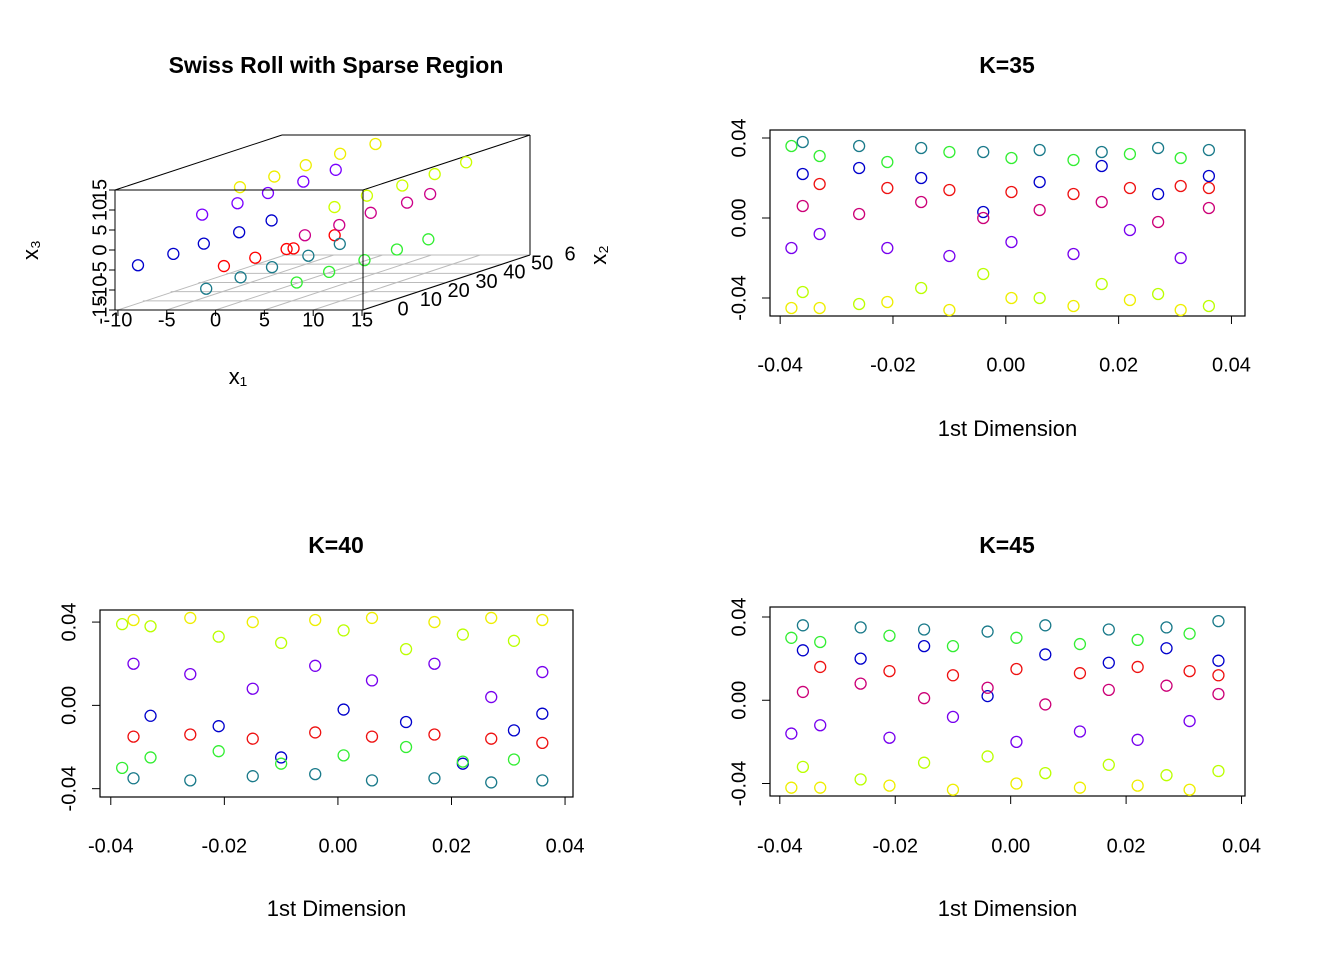 The image size is (1344, 960). Describe the element at coordinates (100, 210) in the screenshot. I see `z-tick-label: 10` at that location.